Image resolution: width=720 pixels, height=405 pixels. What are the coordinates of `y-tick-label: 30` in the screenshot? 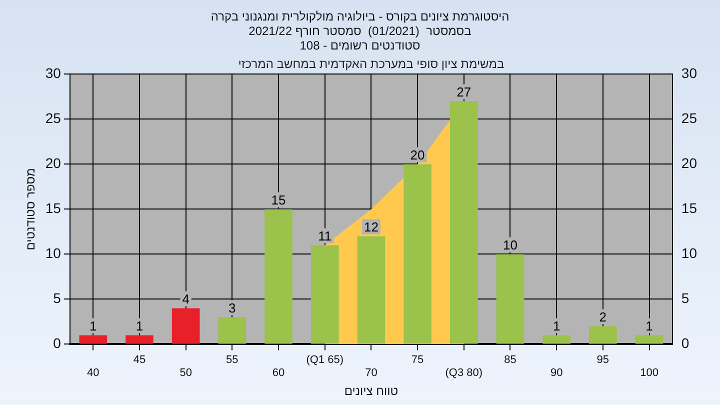 It's located at (53, 73).